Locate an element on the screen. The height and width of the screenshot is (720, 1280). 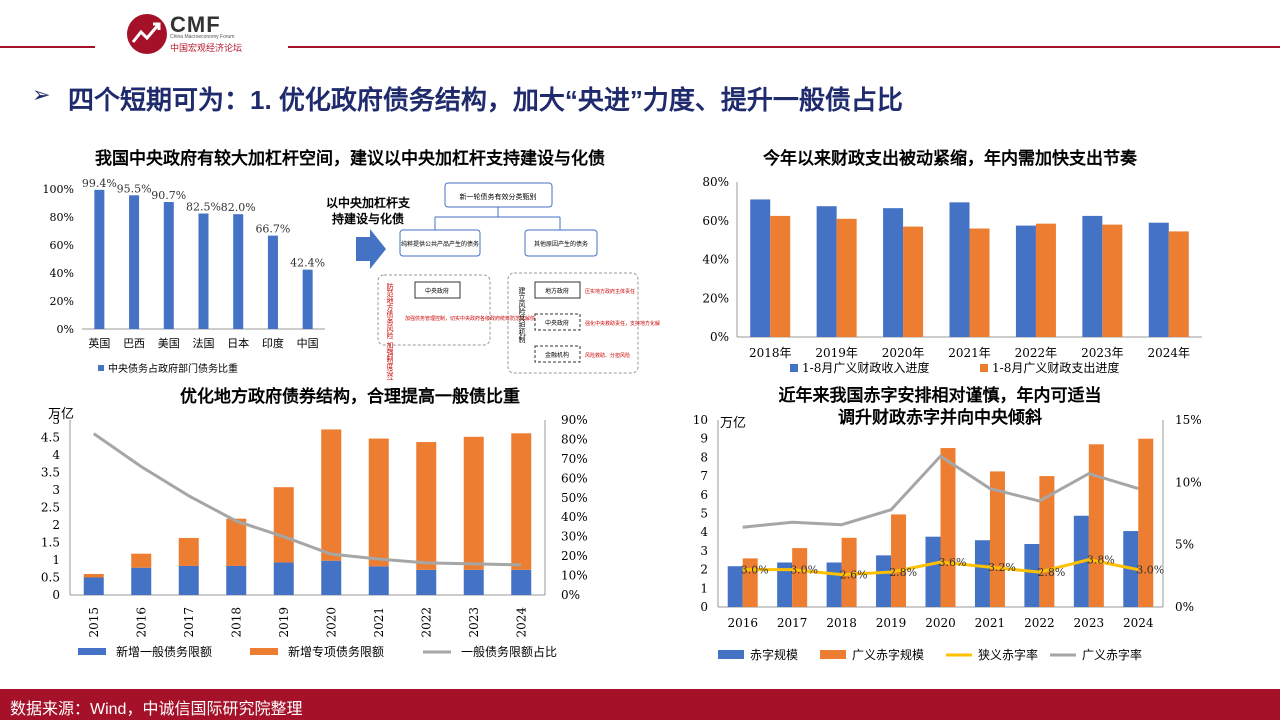
chart3-y2tick: 50% is located at coordinates (574, 498).